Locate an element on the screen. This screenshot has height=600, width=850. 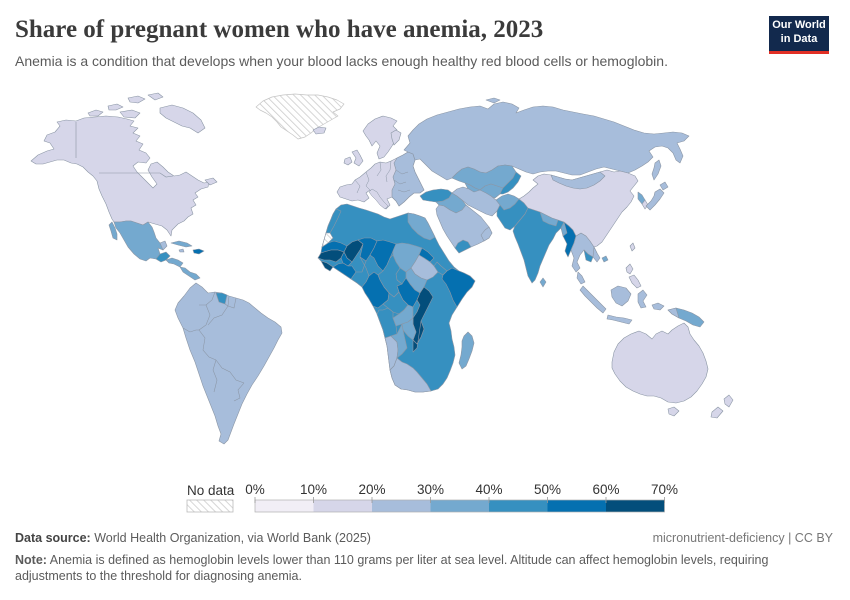
svg-text: 10% is located at coordinates (313, 489).